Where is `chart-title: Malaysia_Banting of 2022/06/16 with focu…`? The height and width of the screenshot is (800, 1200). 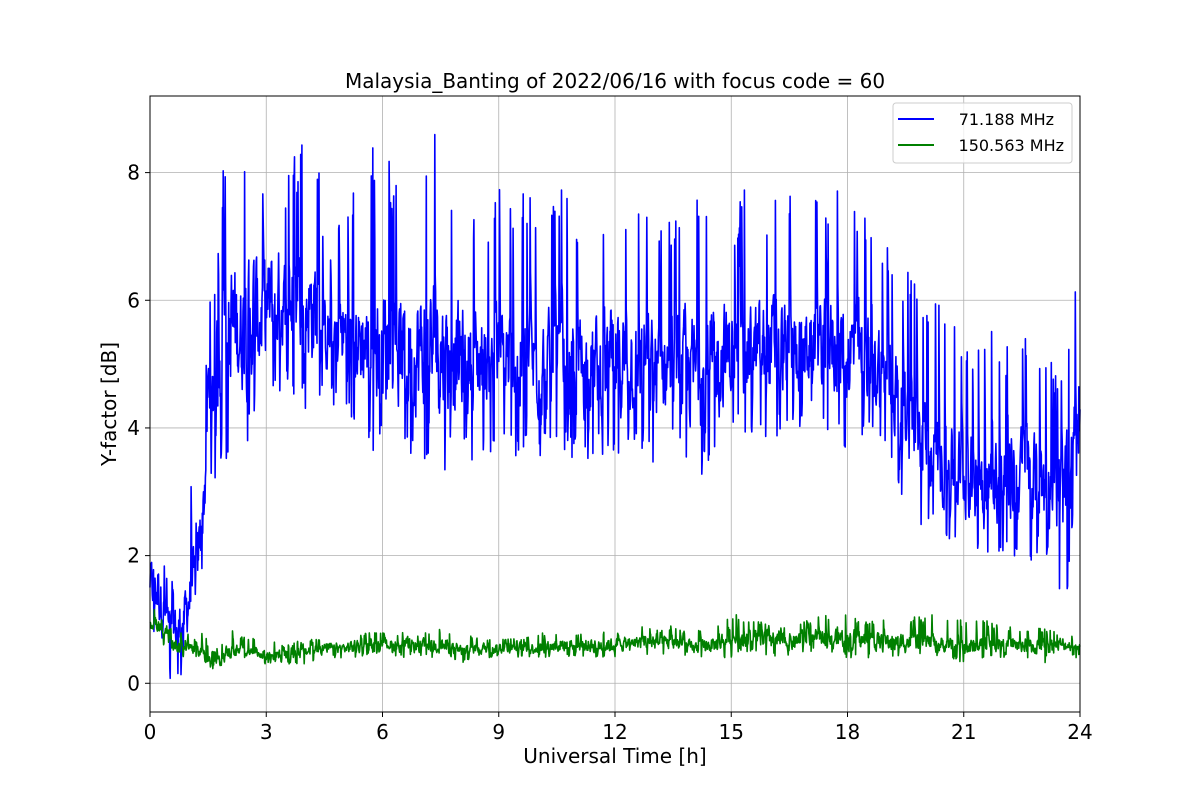 chart-title: Malaysia_Banting of 2022/06/16 with focu… is located at coordinates (615, 81).